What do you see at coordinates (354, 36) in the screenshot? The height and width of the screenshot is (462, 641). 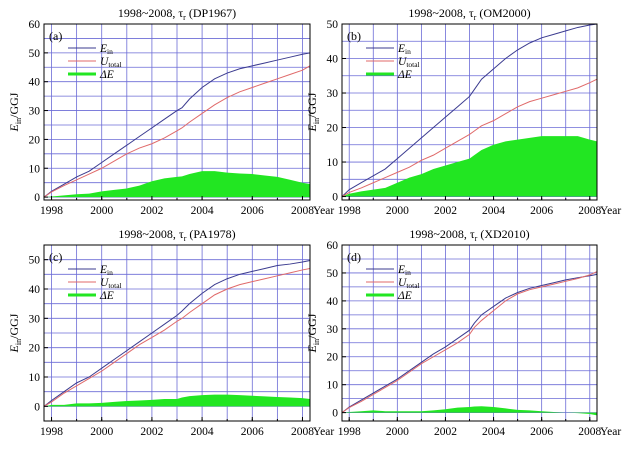 I see `panel-label: (b)` at bounding box center [354, 36].